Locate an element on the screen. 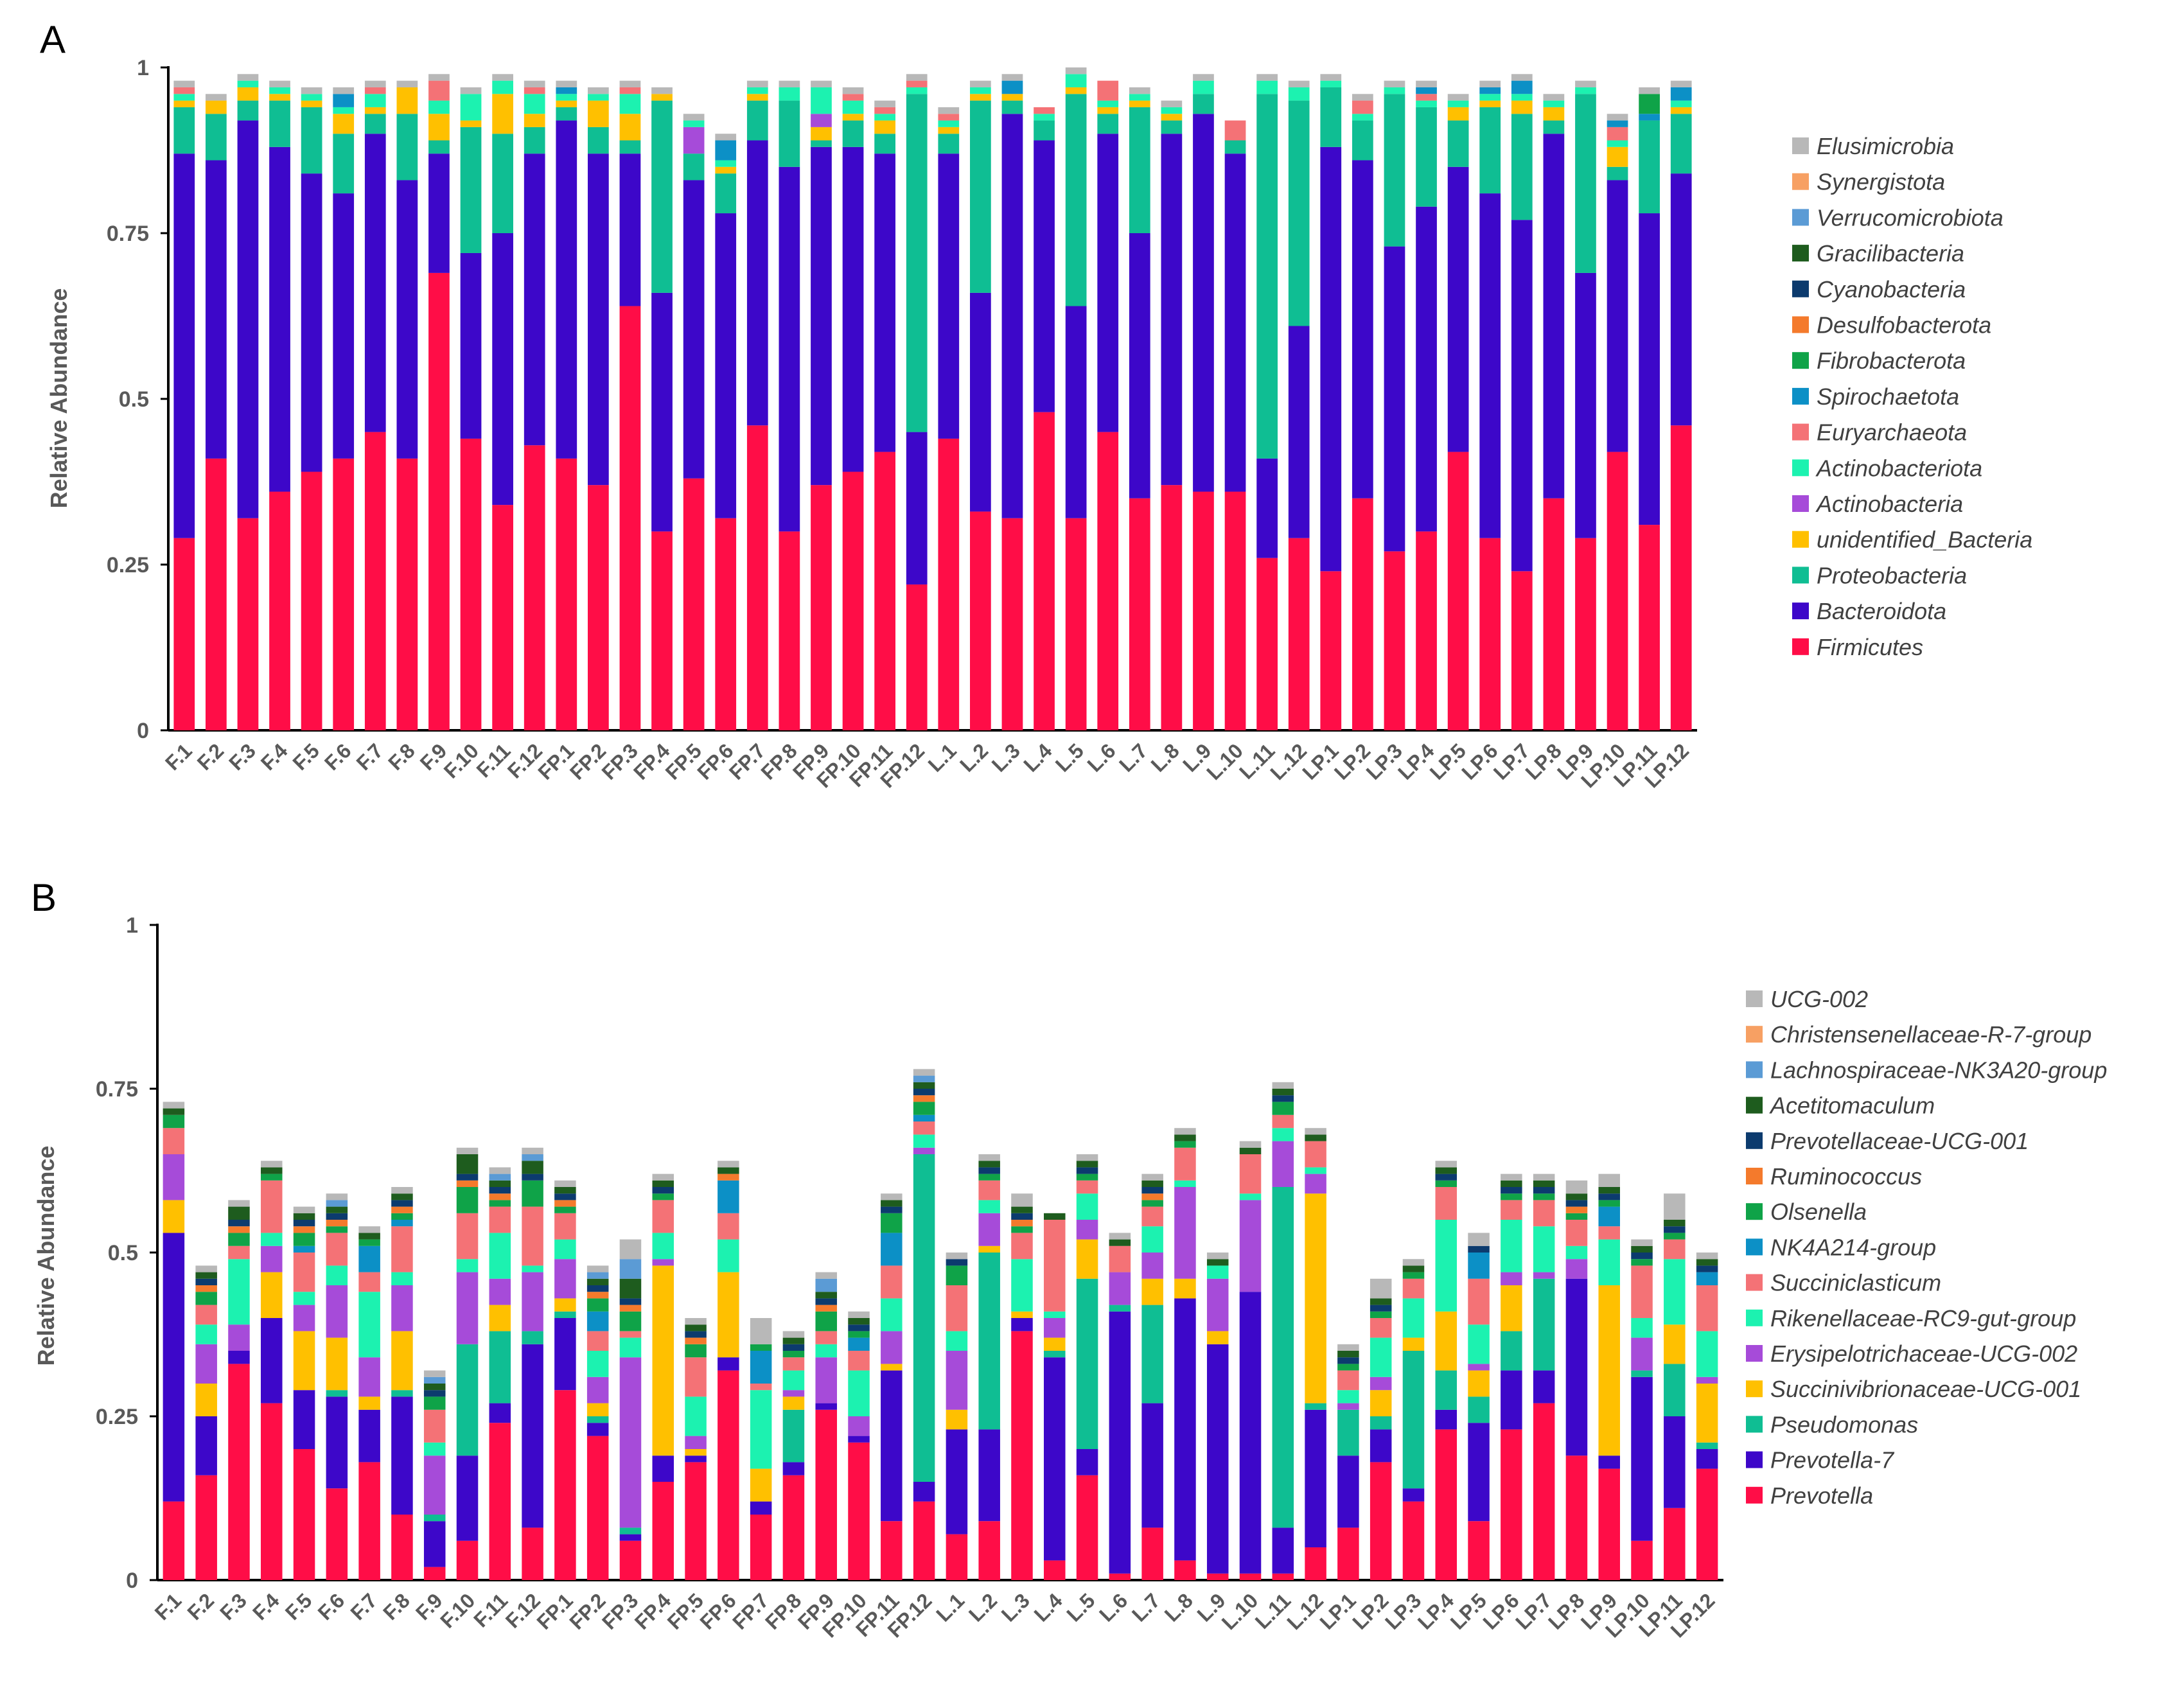 This screenshot has width=2184, height=1688. chart-b-legend-label: Ruminococcus is located at coordinates (1846, 1176).